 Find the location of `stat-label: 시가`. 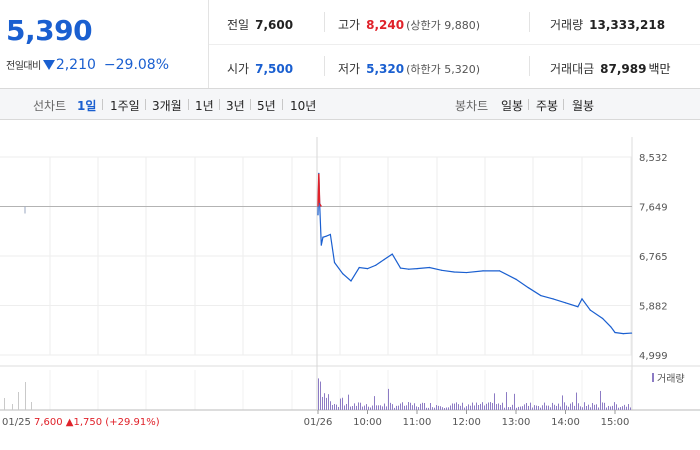

stat-label: 시가 is located at coordinates (238, 69).